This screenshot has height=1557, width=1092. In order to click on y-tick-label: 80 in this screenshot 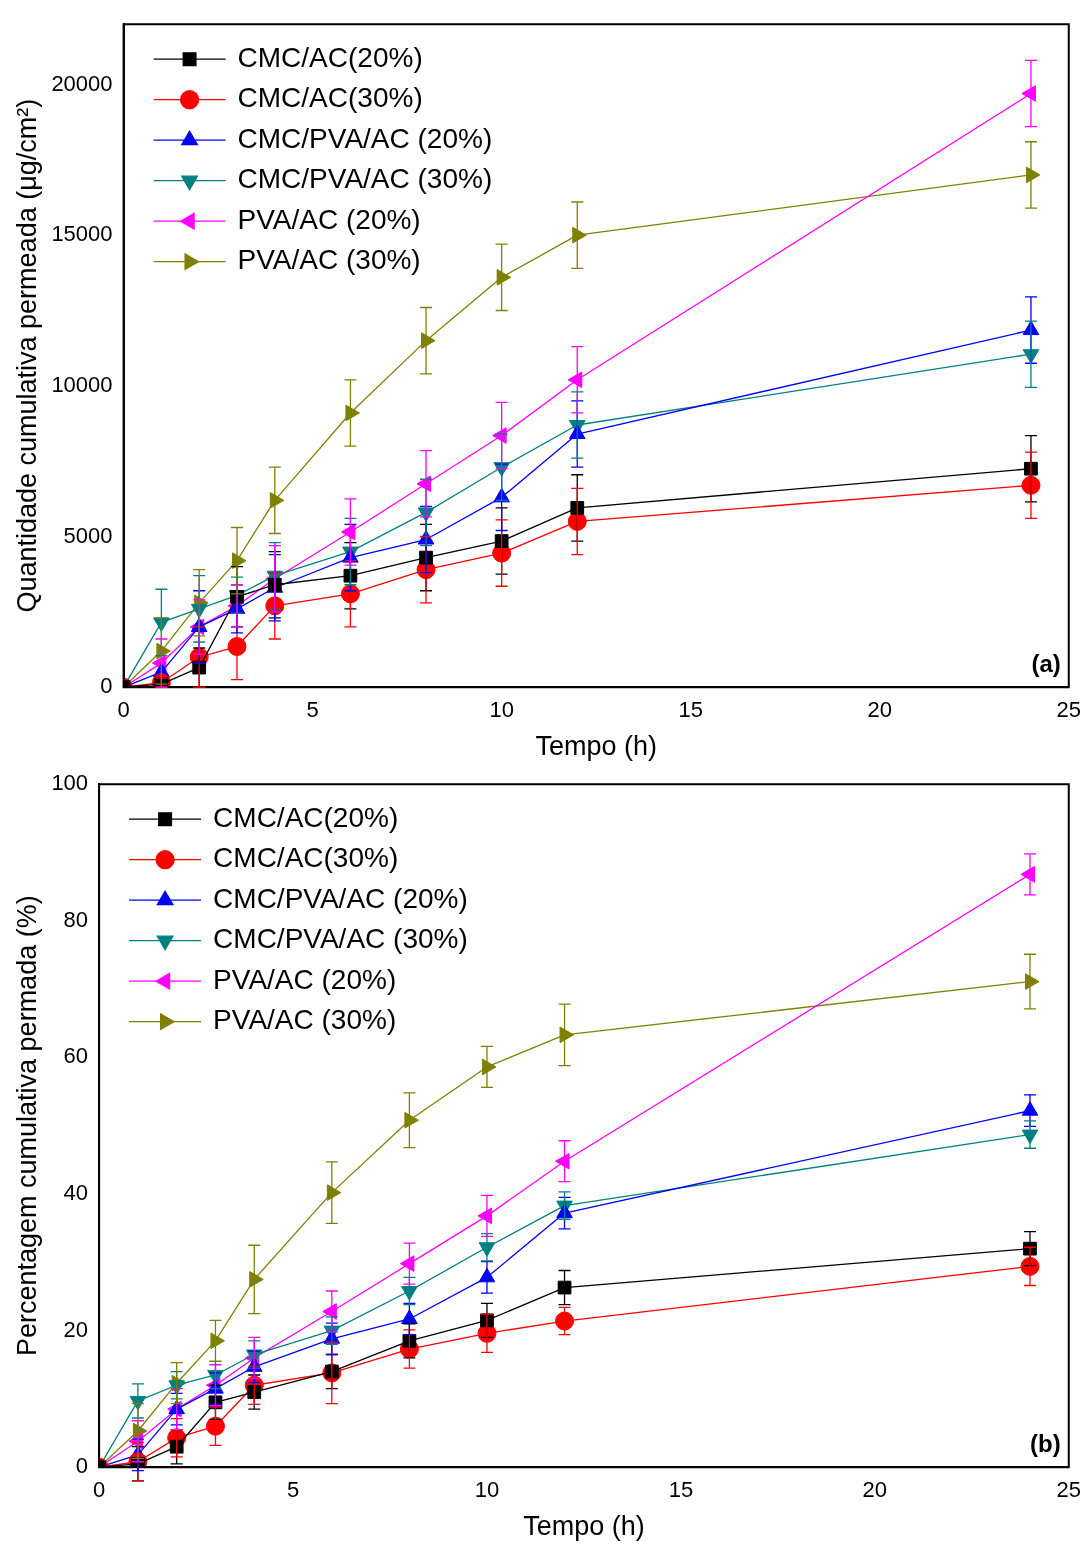, I will do `click(76, 919)`.